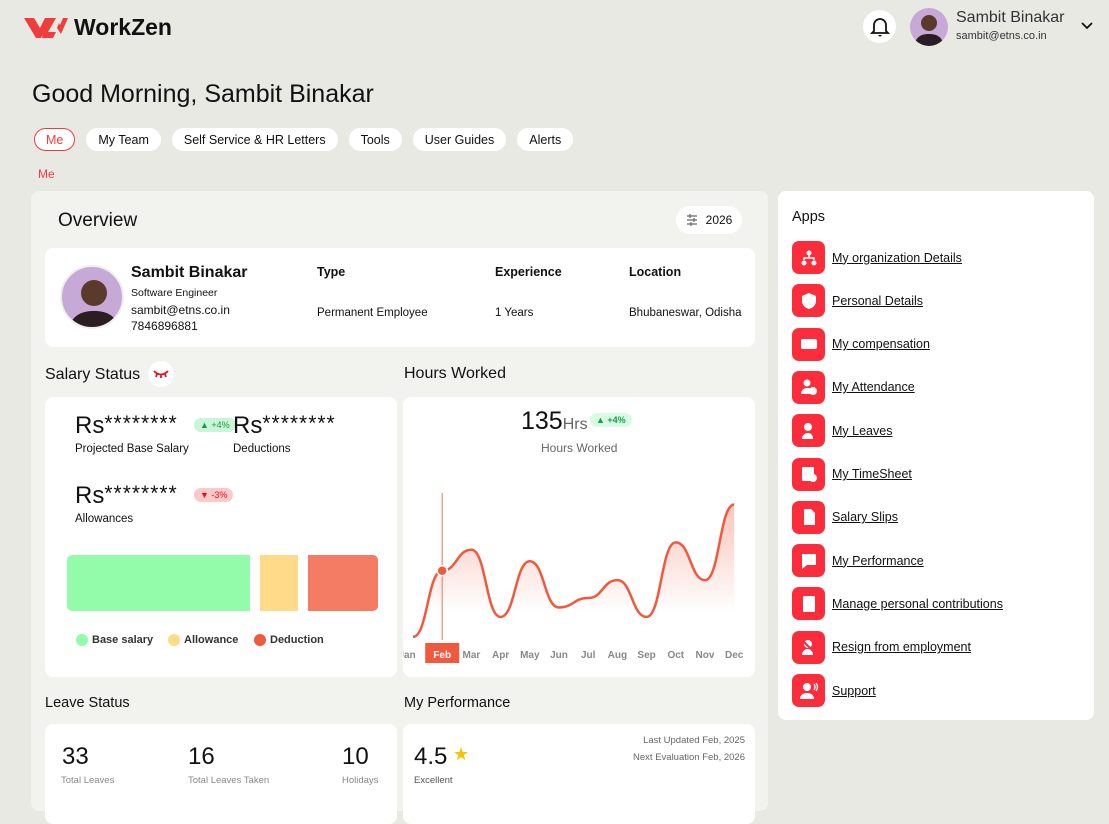 This screenshot has height=824, width=1109. What do you see at coordinates (159, 583) in the screenshot?
I see `salary-segment-base-salary` at bounding box center [159, 583].